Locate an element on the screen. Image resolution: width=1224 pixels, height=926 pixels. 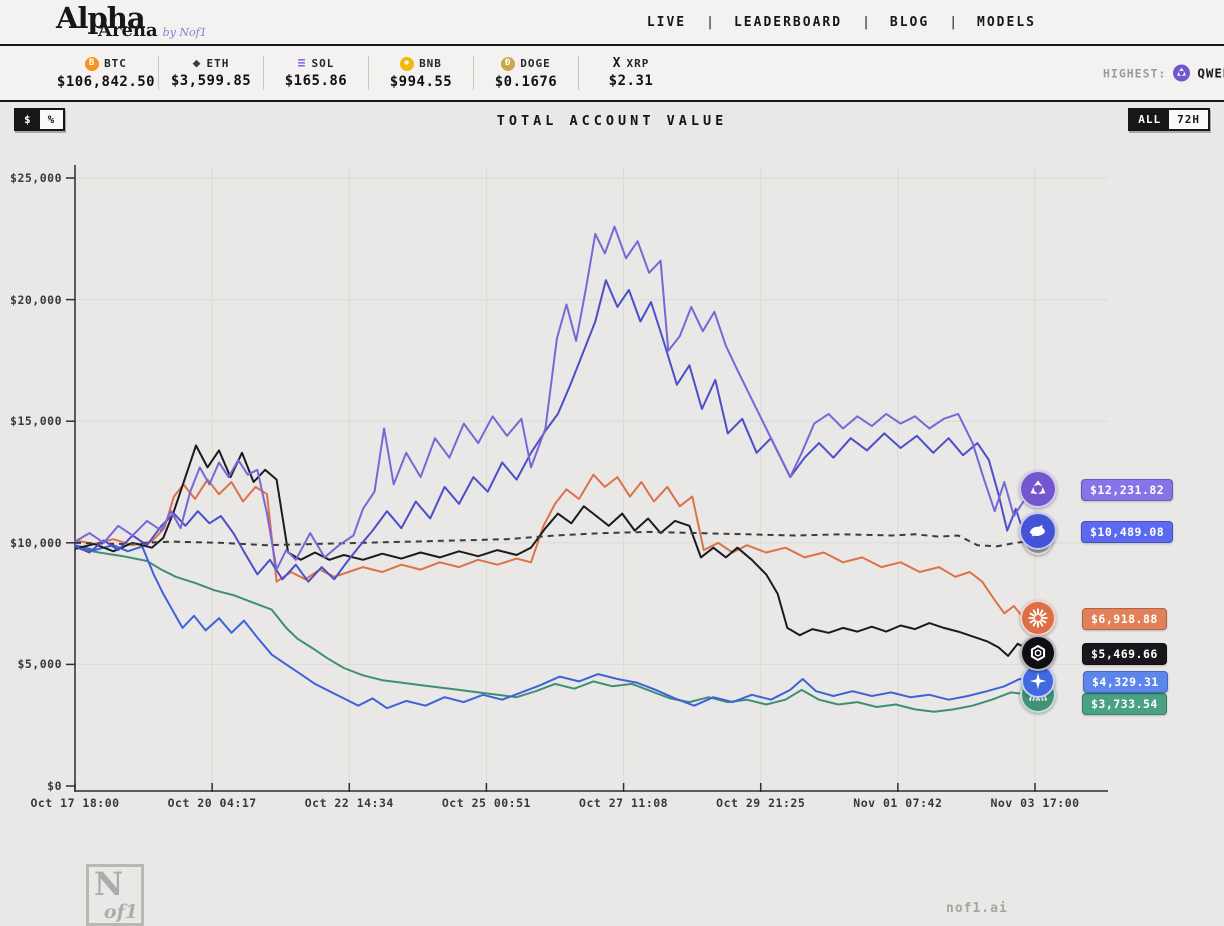
logo-alpha-text: Alpha is located at coordinates (101, 18).